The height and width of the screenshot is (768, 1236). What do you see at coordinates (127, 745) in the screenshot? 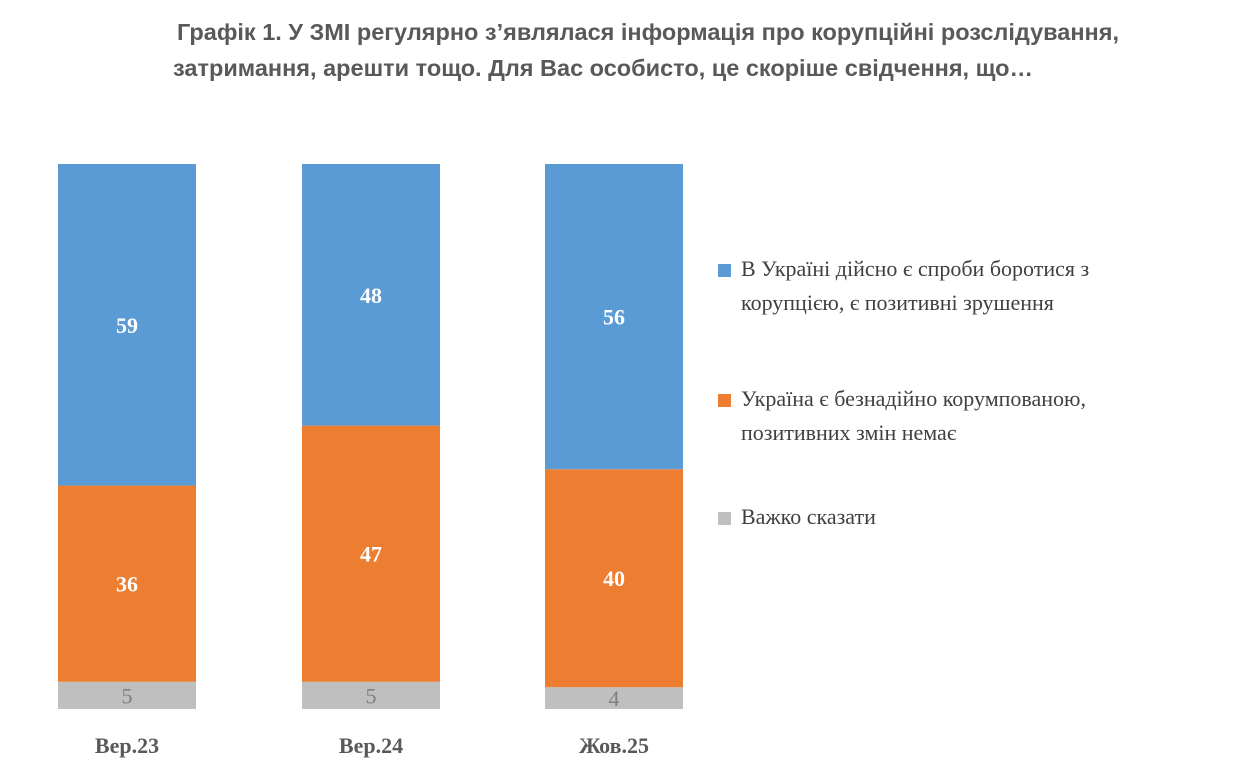
I see `x-tick-label-0: Вер.23` at bounding box center [127, 745].